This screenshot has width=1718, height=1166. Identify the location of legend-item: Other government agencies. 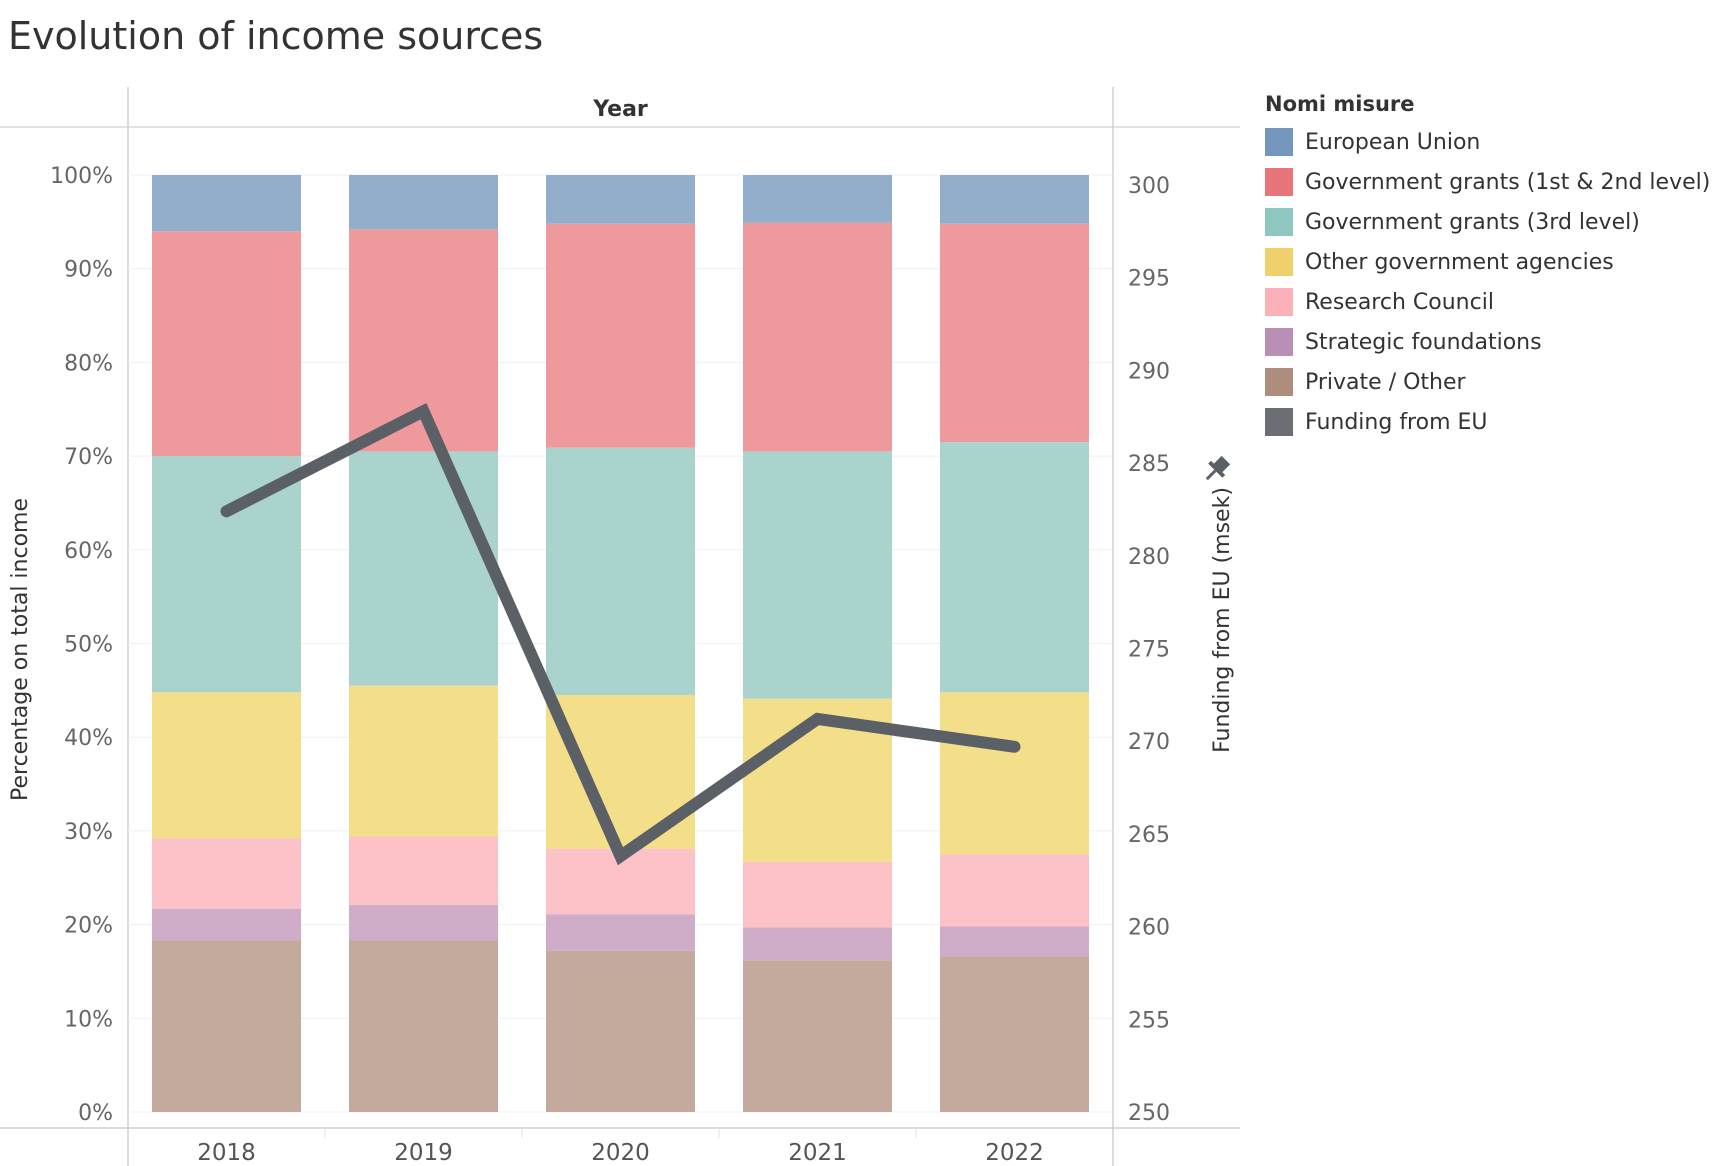
(1487, 262).